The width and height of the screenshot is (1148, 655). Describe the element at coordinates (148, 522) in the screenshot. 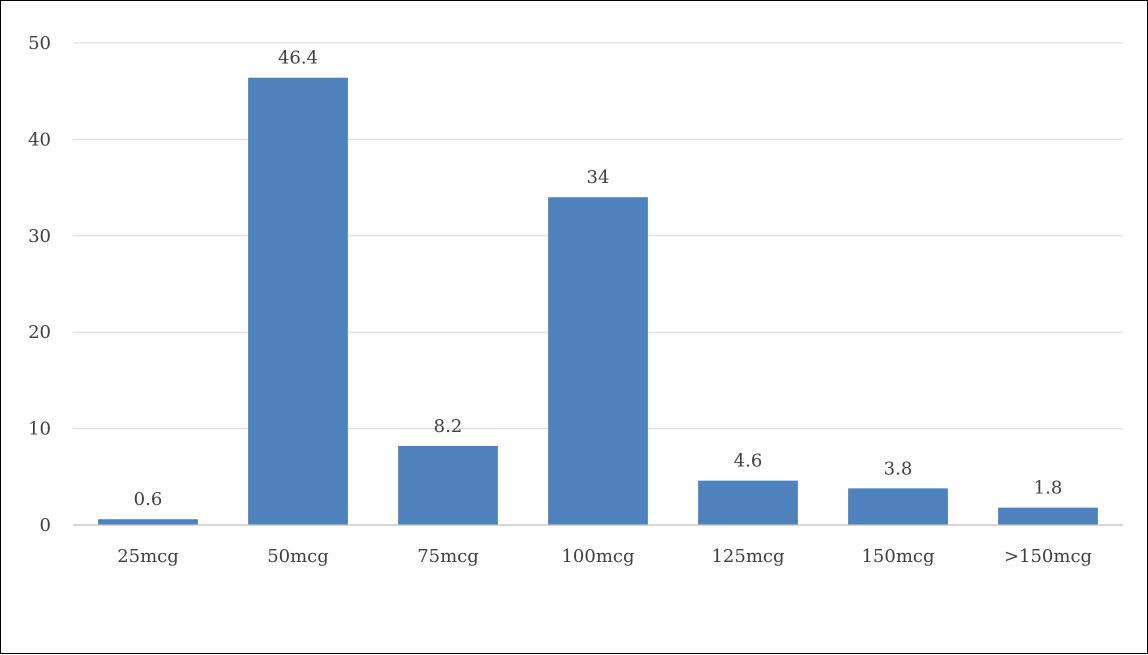

I see `bar-25mcg` at that location.